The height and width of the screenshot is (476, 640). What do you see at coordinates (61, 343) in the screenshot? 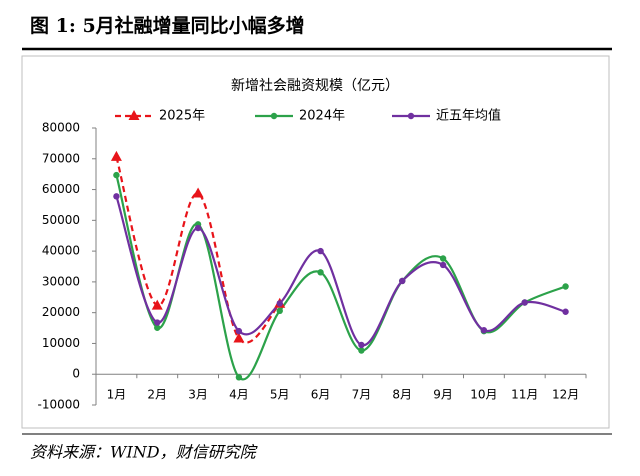
I see `y-tick-label: 10000` at bounding box center [61, 343].